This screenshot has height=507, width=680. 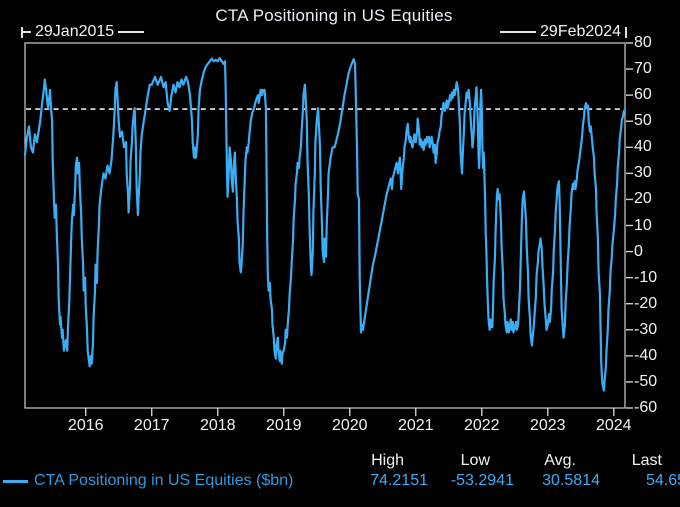 What do you see at coordinates (643, 121) in the screenshot?
I see `y-tick-label: 50` at bounding box center [643, 121].